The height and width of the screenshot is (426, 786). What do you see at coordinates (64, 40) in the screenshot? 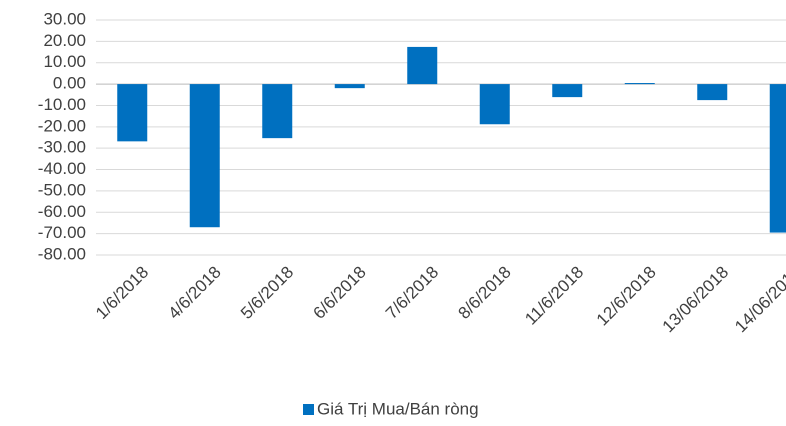
I see `y-tick-label: 20.00` at bounding box center [64, 40].